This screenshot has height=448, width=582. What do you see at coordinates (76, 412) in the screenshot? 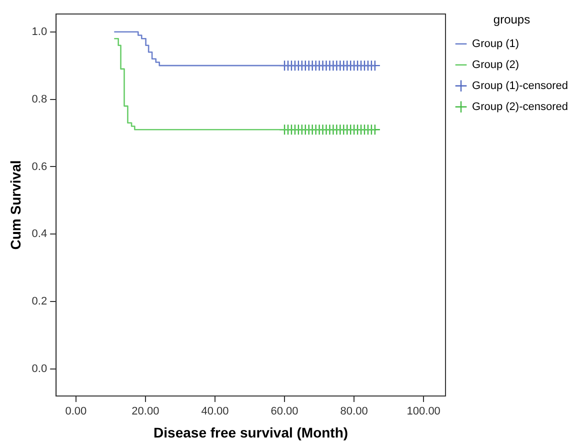
I see `x-tick-label: 0.00` at bounding box center [76, 412].